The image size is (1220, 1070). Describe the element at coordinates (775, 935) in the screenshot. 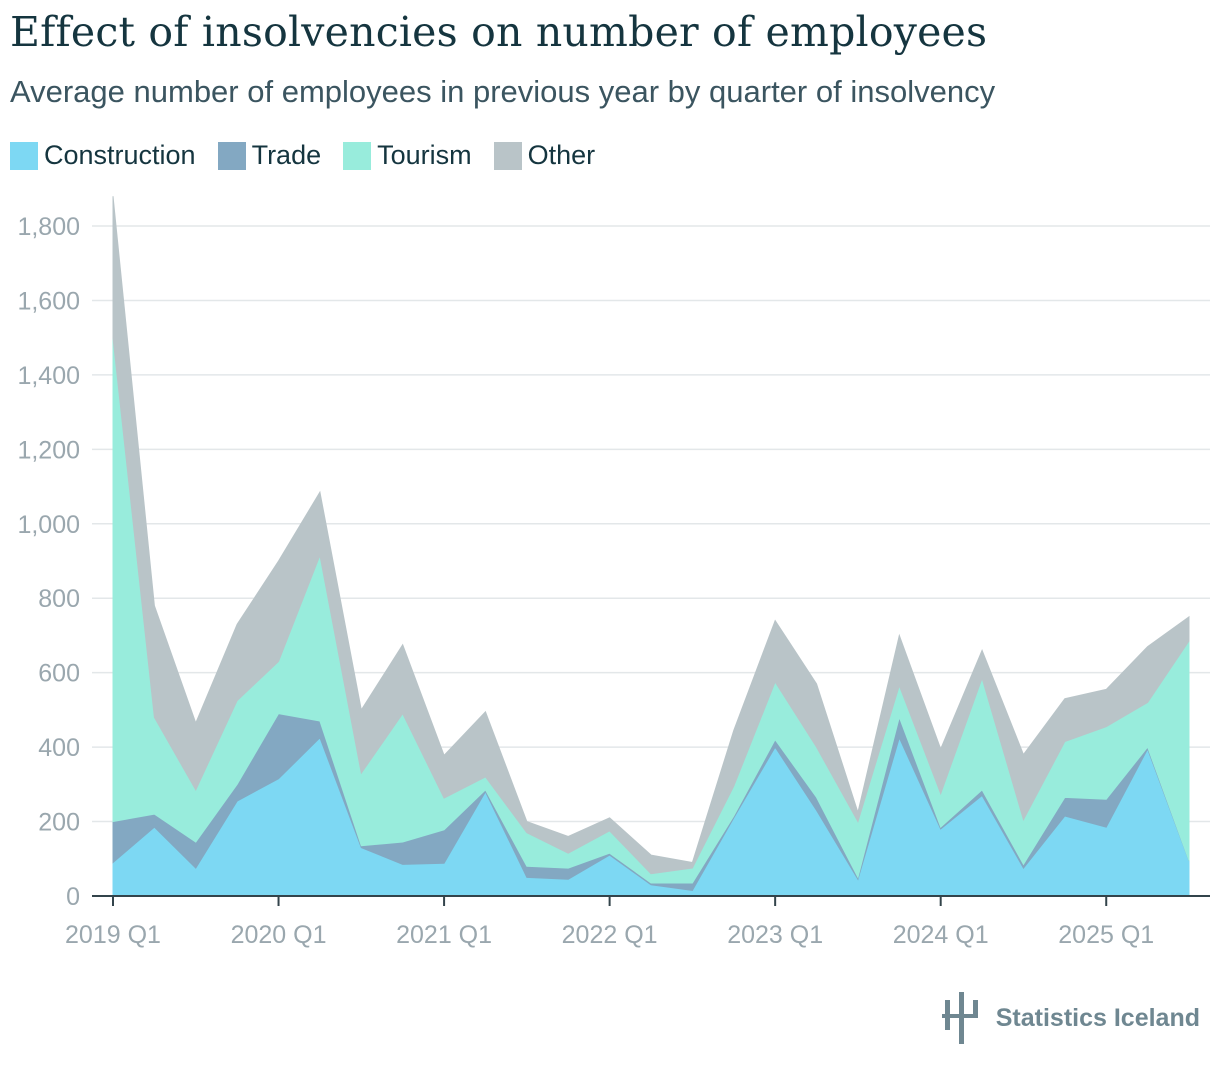

I see `x-tick-label: 2023 Q1` at that location.